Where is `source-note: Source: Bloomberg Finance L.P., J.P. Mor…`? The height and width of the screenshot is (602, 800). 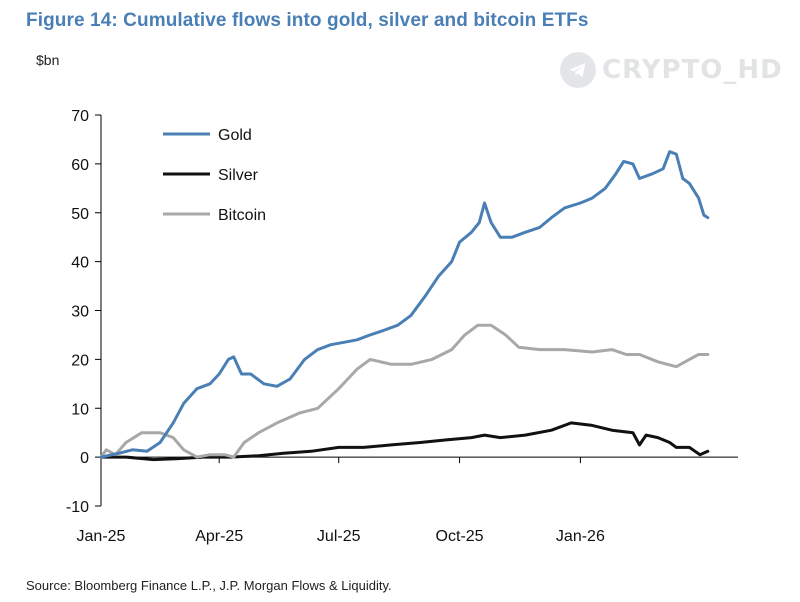
source-note: Source: Bloomberg Finance L.P., J.P. Mor… is located at coordinates (209, 585).